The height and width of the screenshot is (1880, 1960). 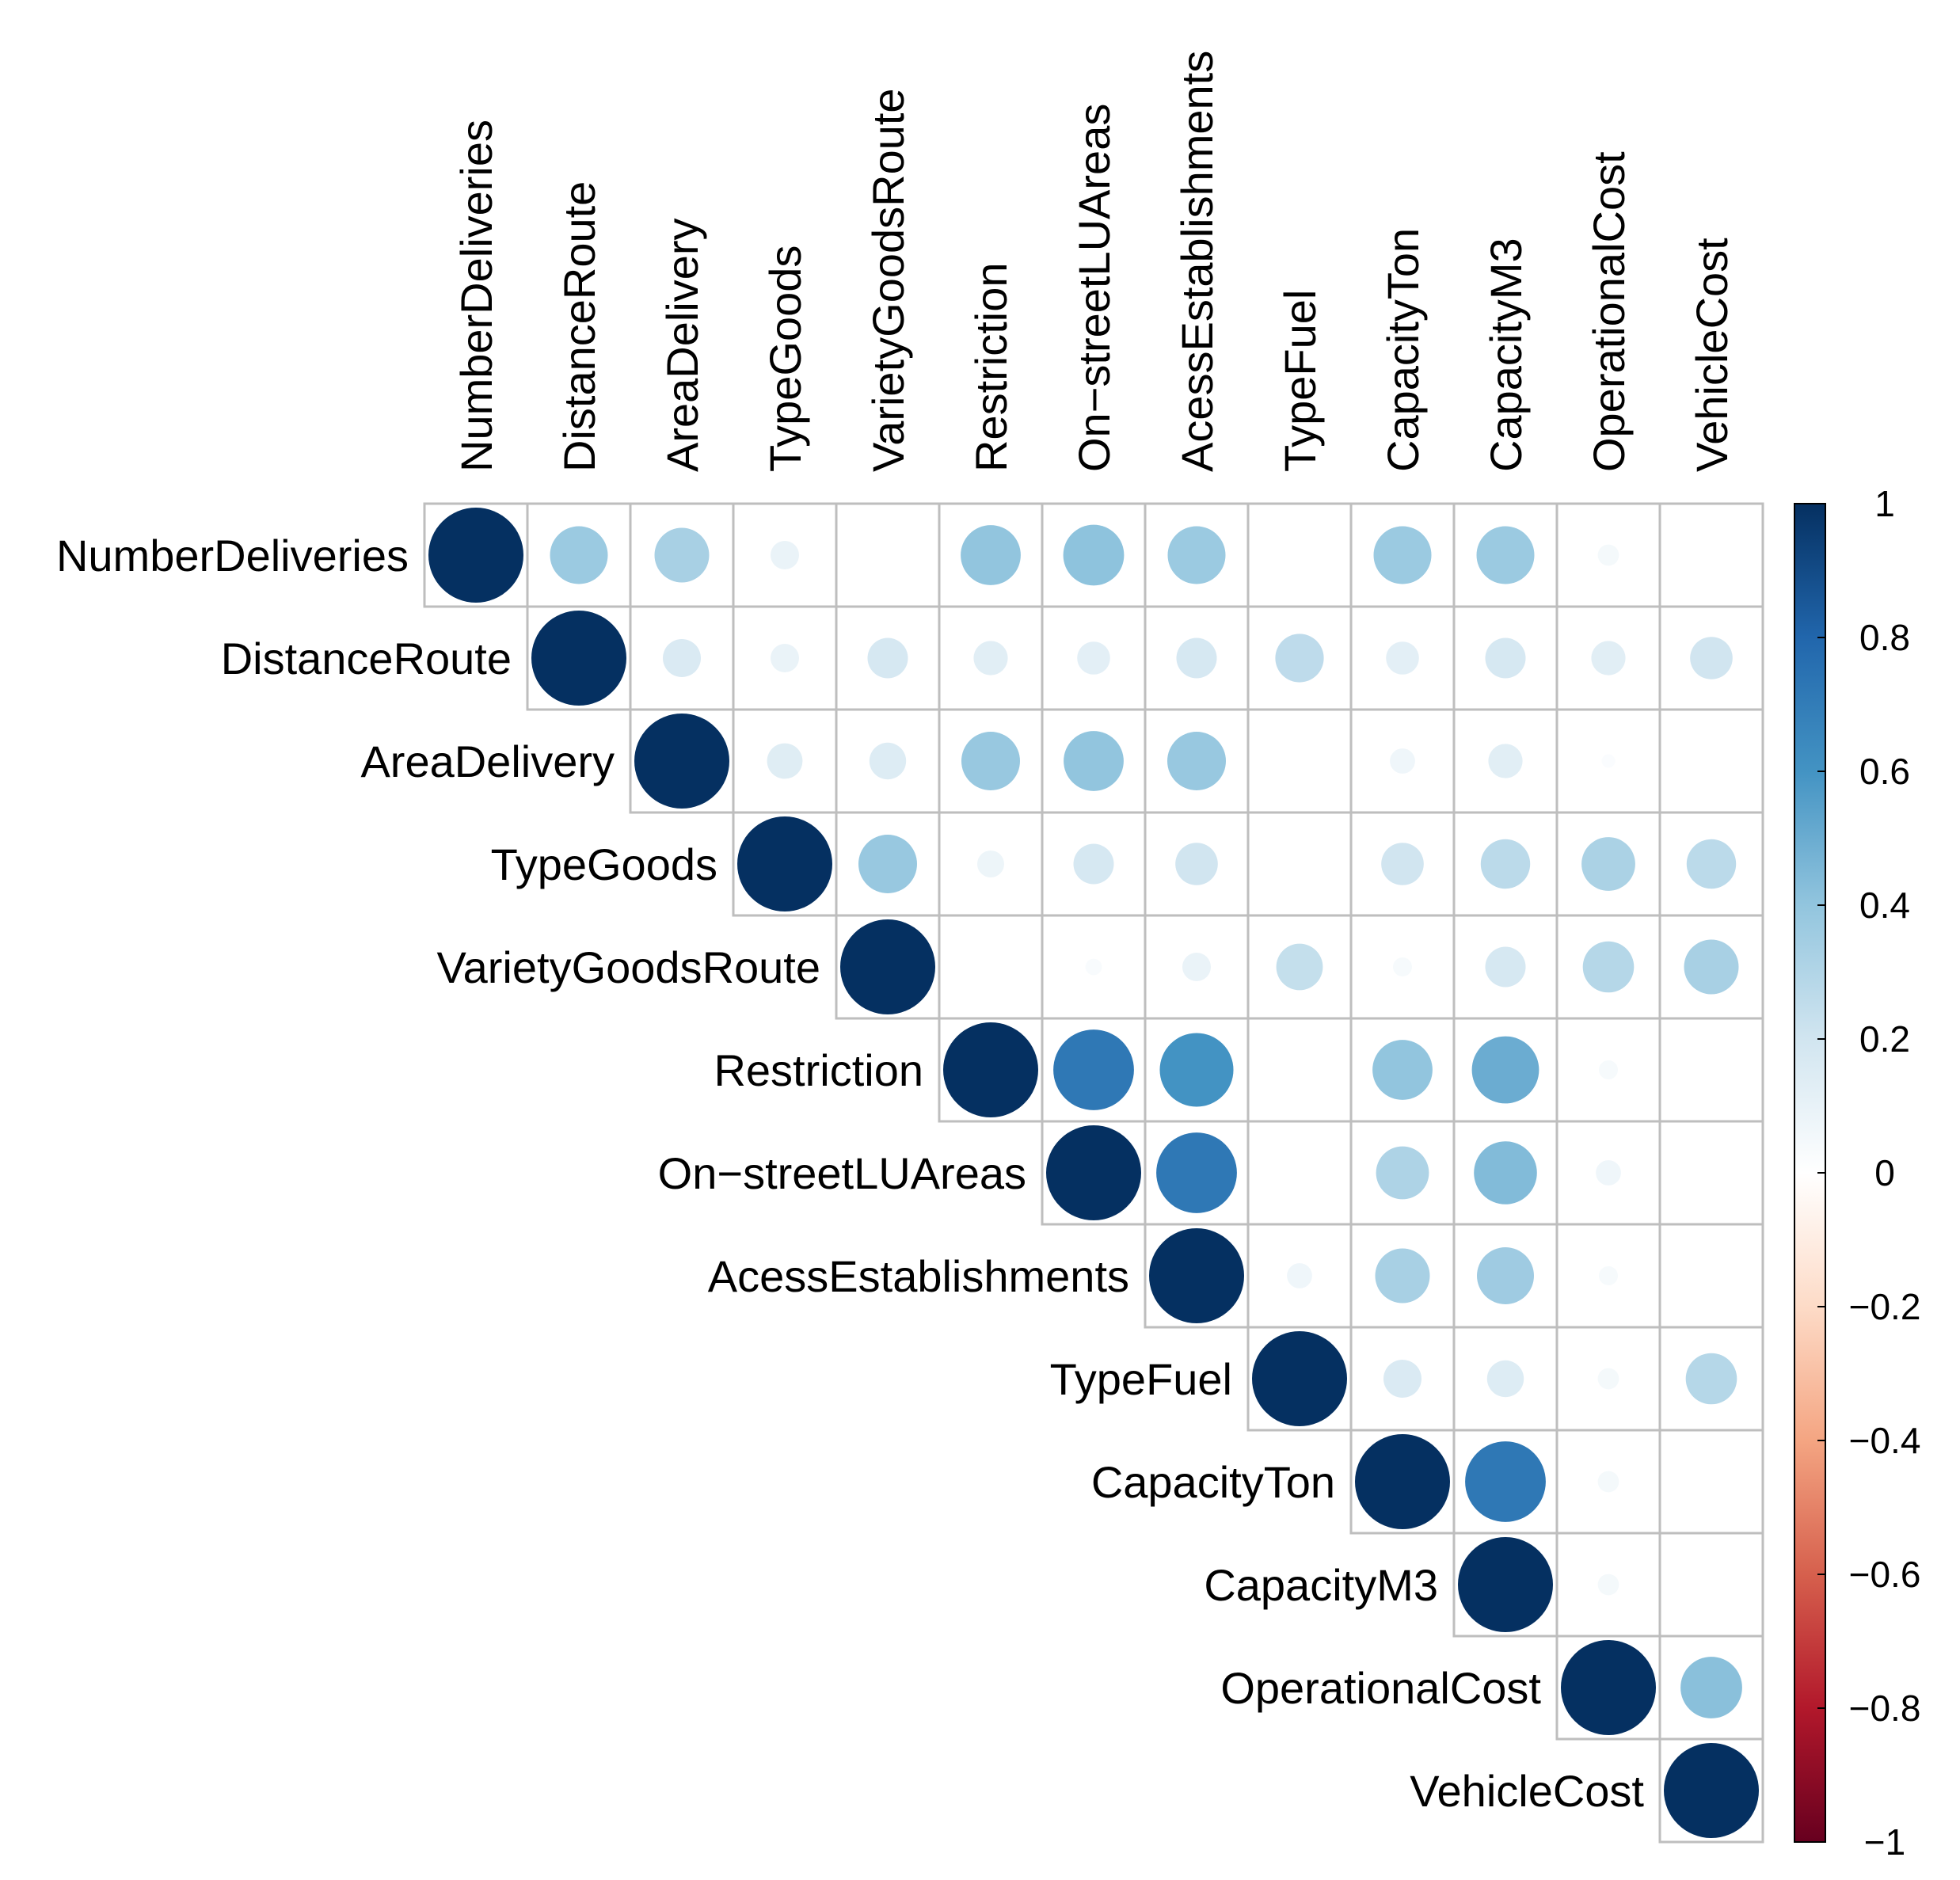 What do you see at coordinates (785, 555) in the screenshot?
I see `circle-numberdeliveries-typegoods` at bounding box center [785, 555].